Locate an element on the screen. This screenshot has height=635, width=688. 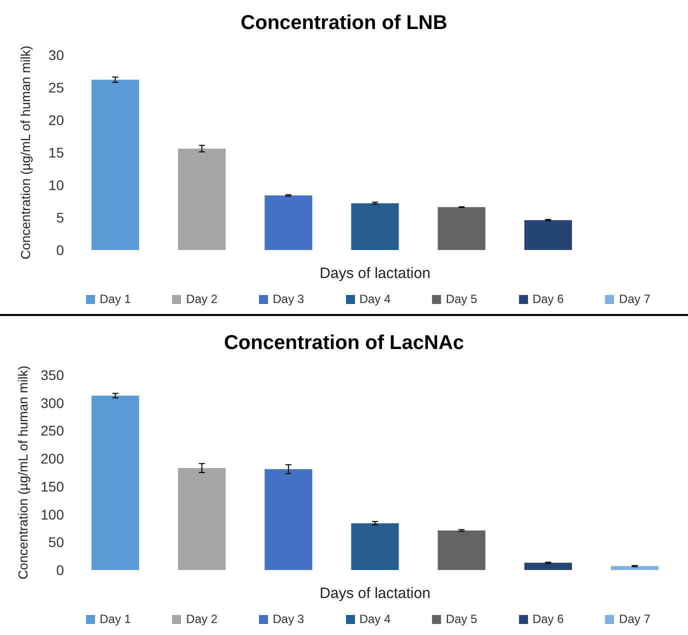
y-tick-label: 15 is located at coordinates (56, 152).